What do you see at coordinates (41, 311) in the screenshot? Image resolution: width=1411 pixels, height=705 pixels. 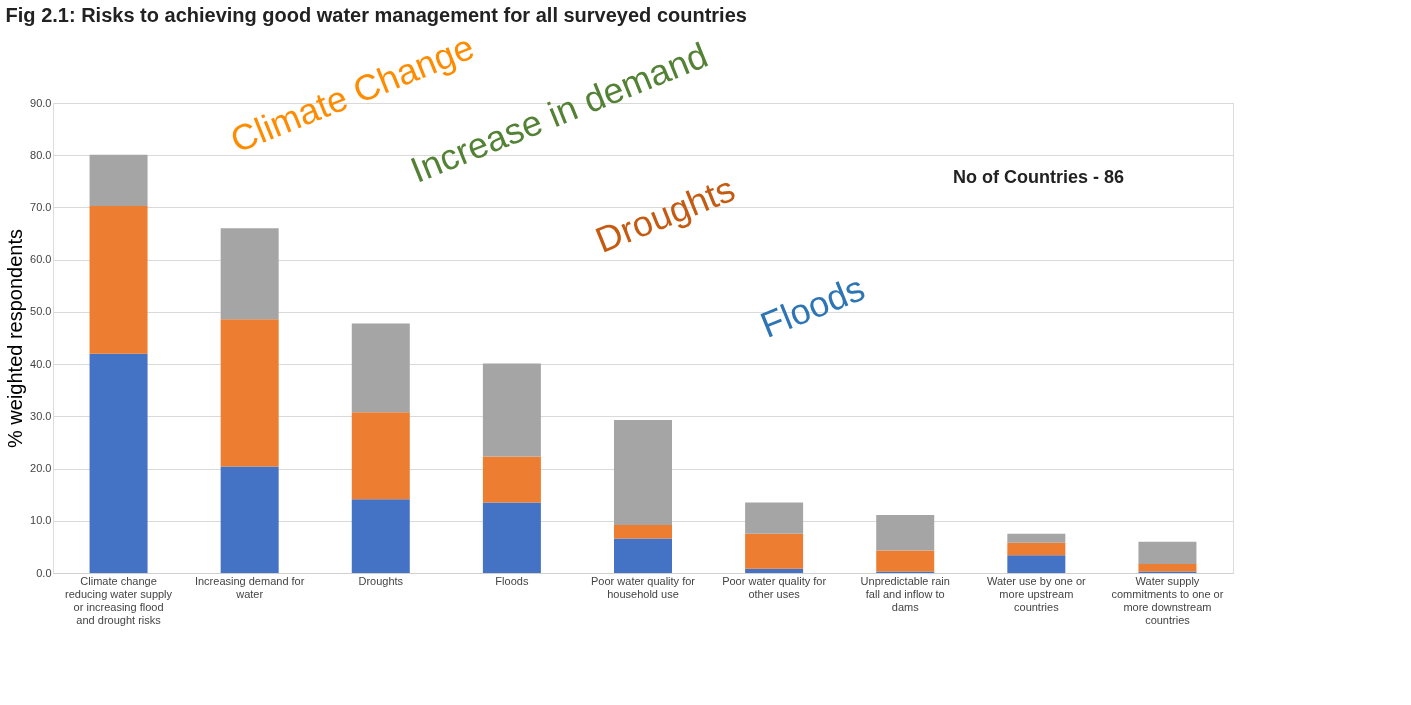 I see `y-tick-label: 50.0` at bounding box center [41, 311].